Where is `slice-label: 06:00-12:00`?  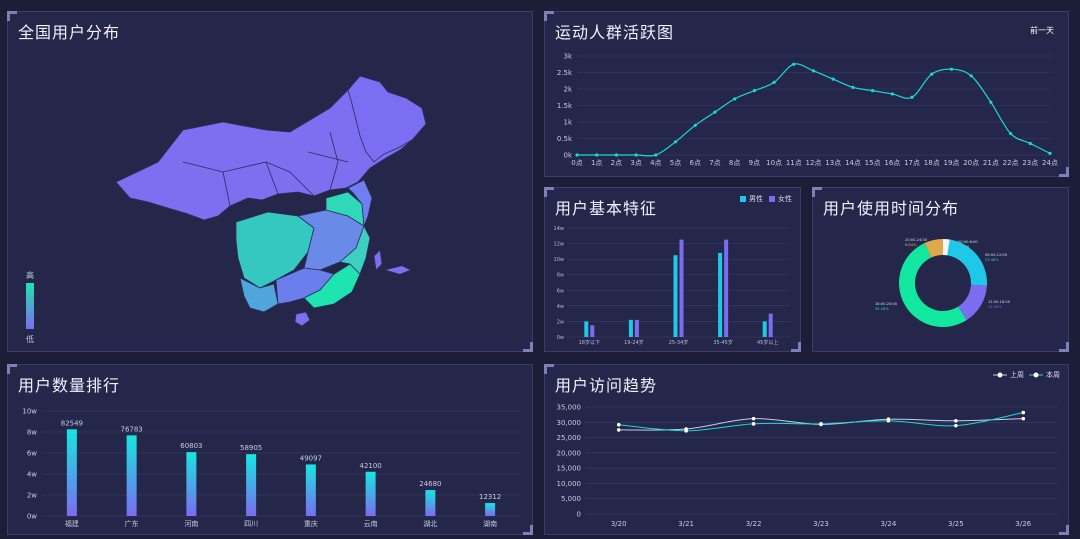 slice-label: 06:00-12:00 is located at coordinates (996, 255).